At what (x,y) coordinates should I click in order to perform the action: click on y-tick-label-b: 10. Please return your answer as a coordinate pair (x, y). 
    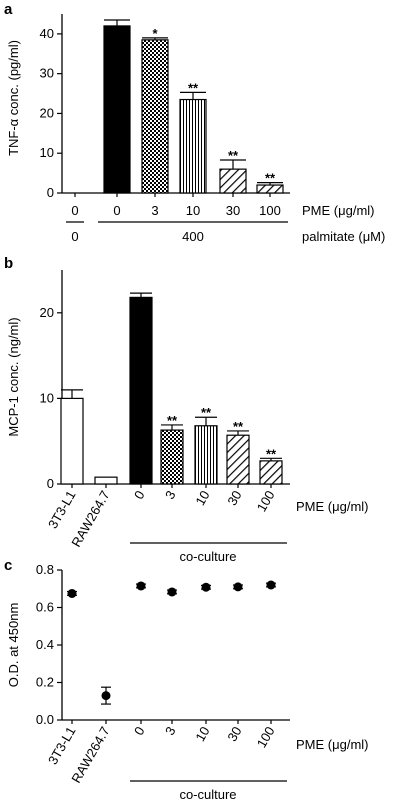
    Looking at the image, I should click on (47, 397).